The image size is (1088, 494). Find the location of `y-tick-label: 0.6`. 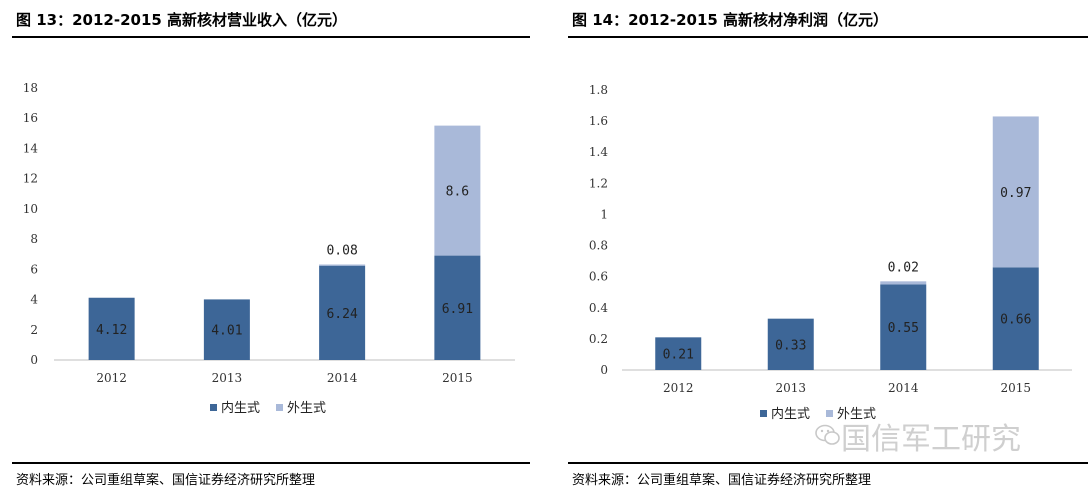

y-tick-label: 0.6 is located at coordinates (598, 277).